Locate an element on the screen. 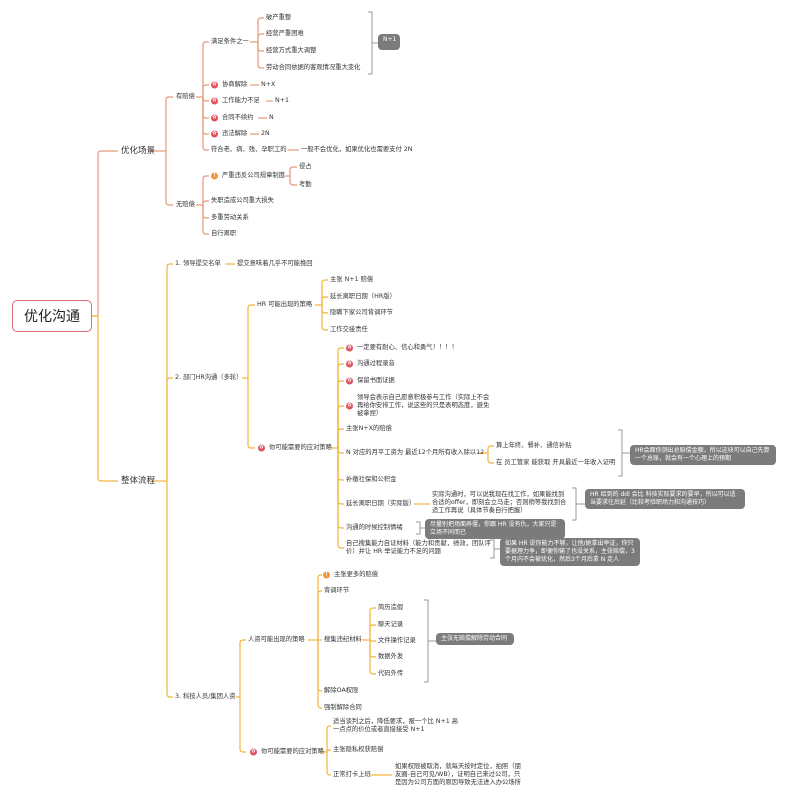  node-response-item: 补缴社保和公积金 is located at coordinates (371, 479).